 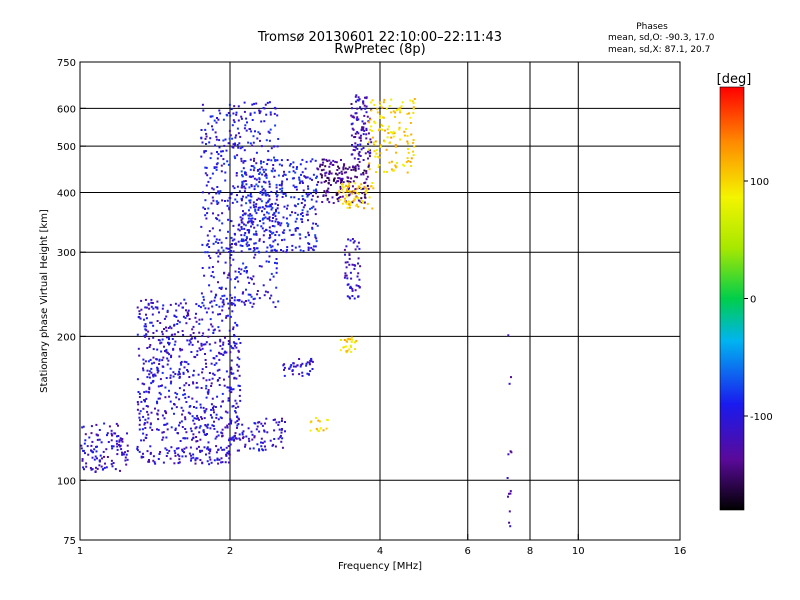 I want to click on phase-stats-x: mean, sd,X: 87.1, 20.7, so click(x=659, y=50).